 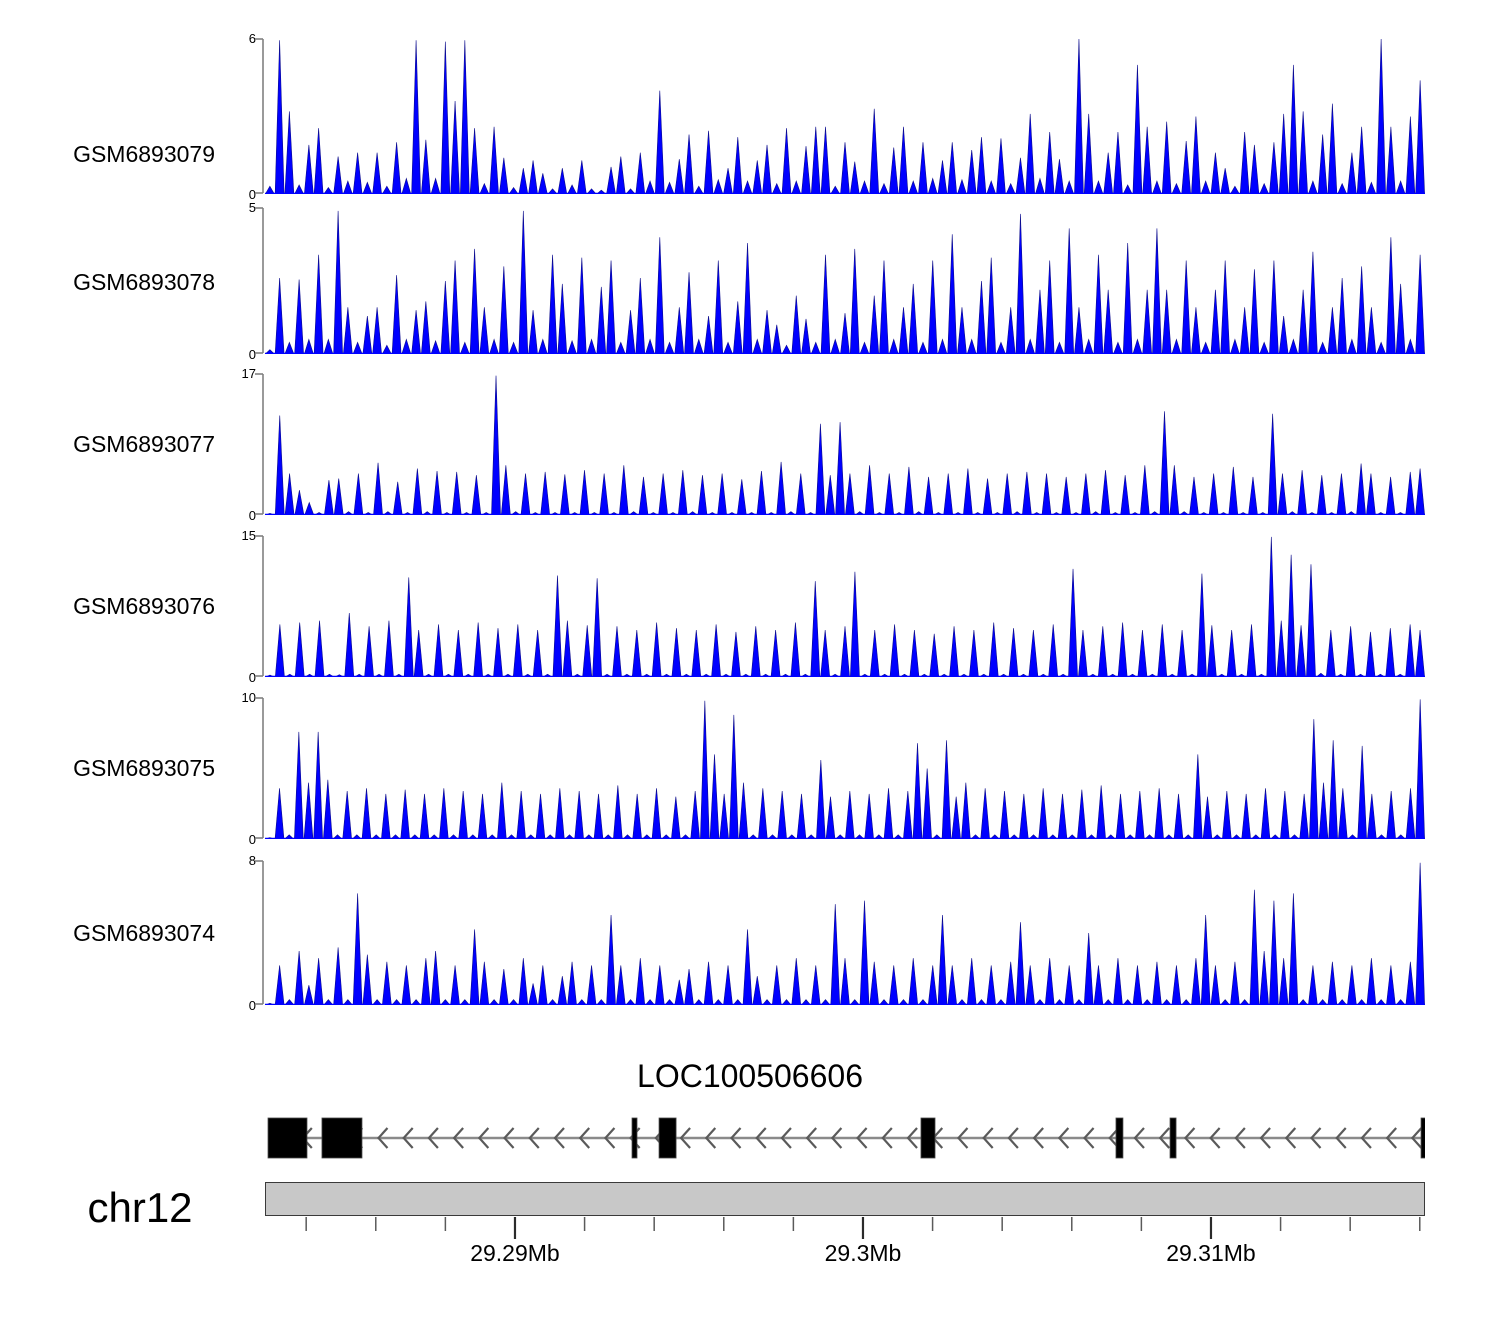 What do you see at coordinates (515, 1253) in the screenshot?
I see `axis-tick-label: 29.29Mb` at bounding box center [515, 1253].